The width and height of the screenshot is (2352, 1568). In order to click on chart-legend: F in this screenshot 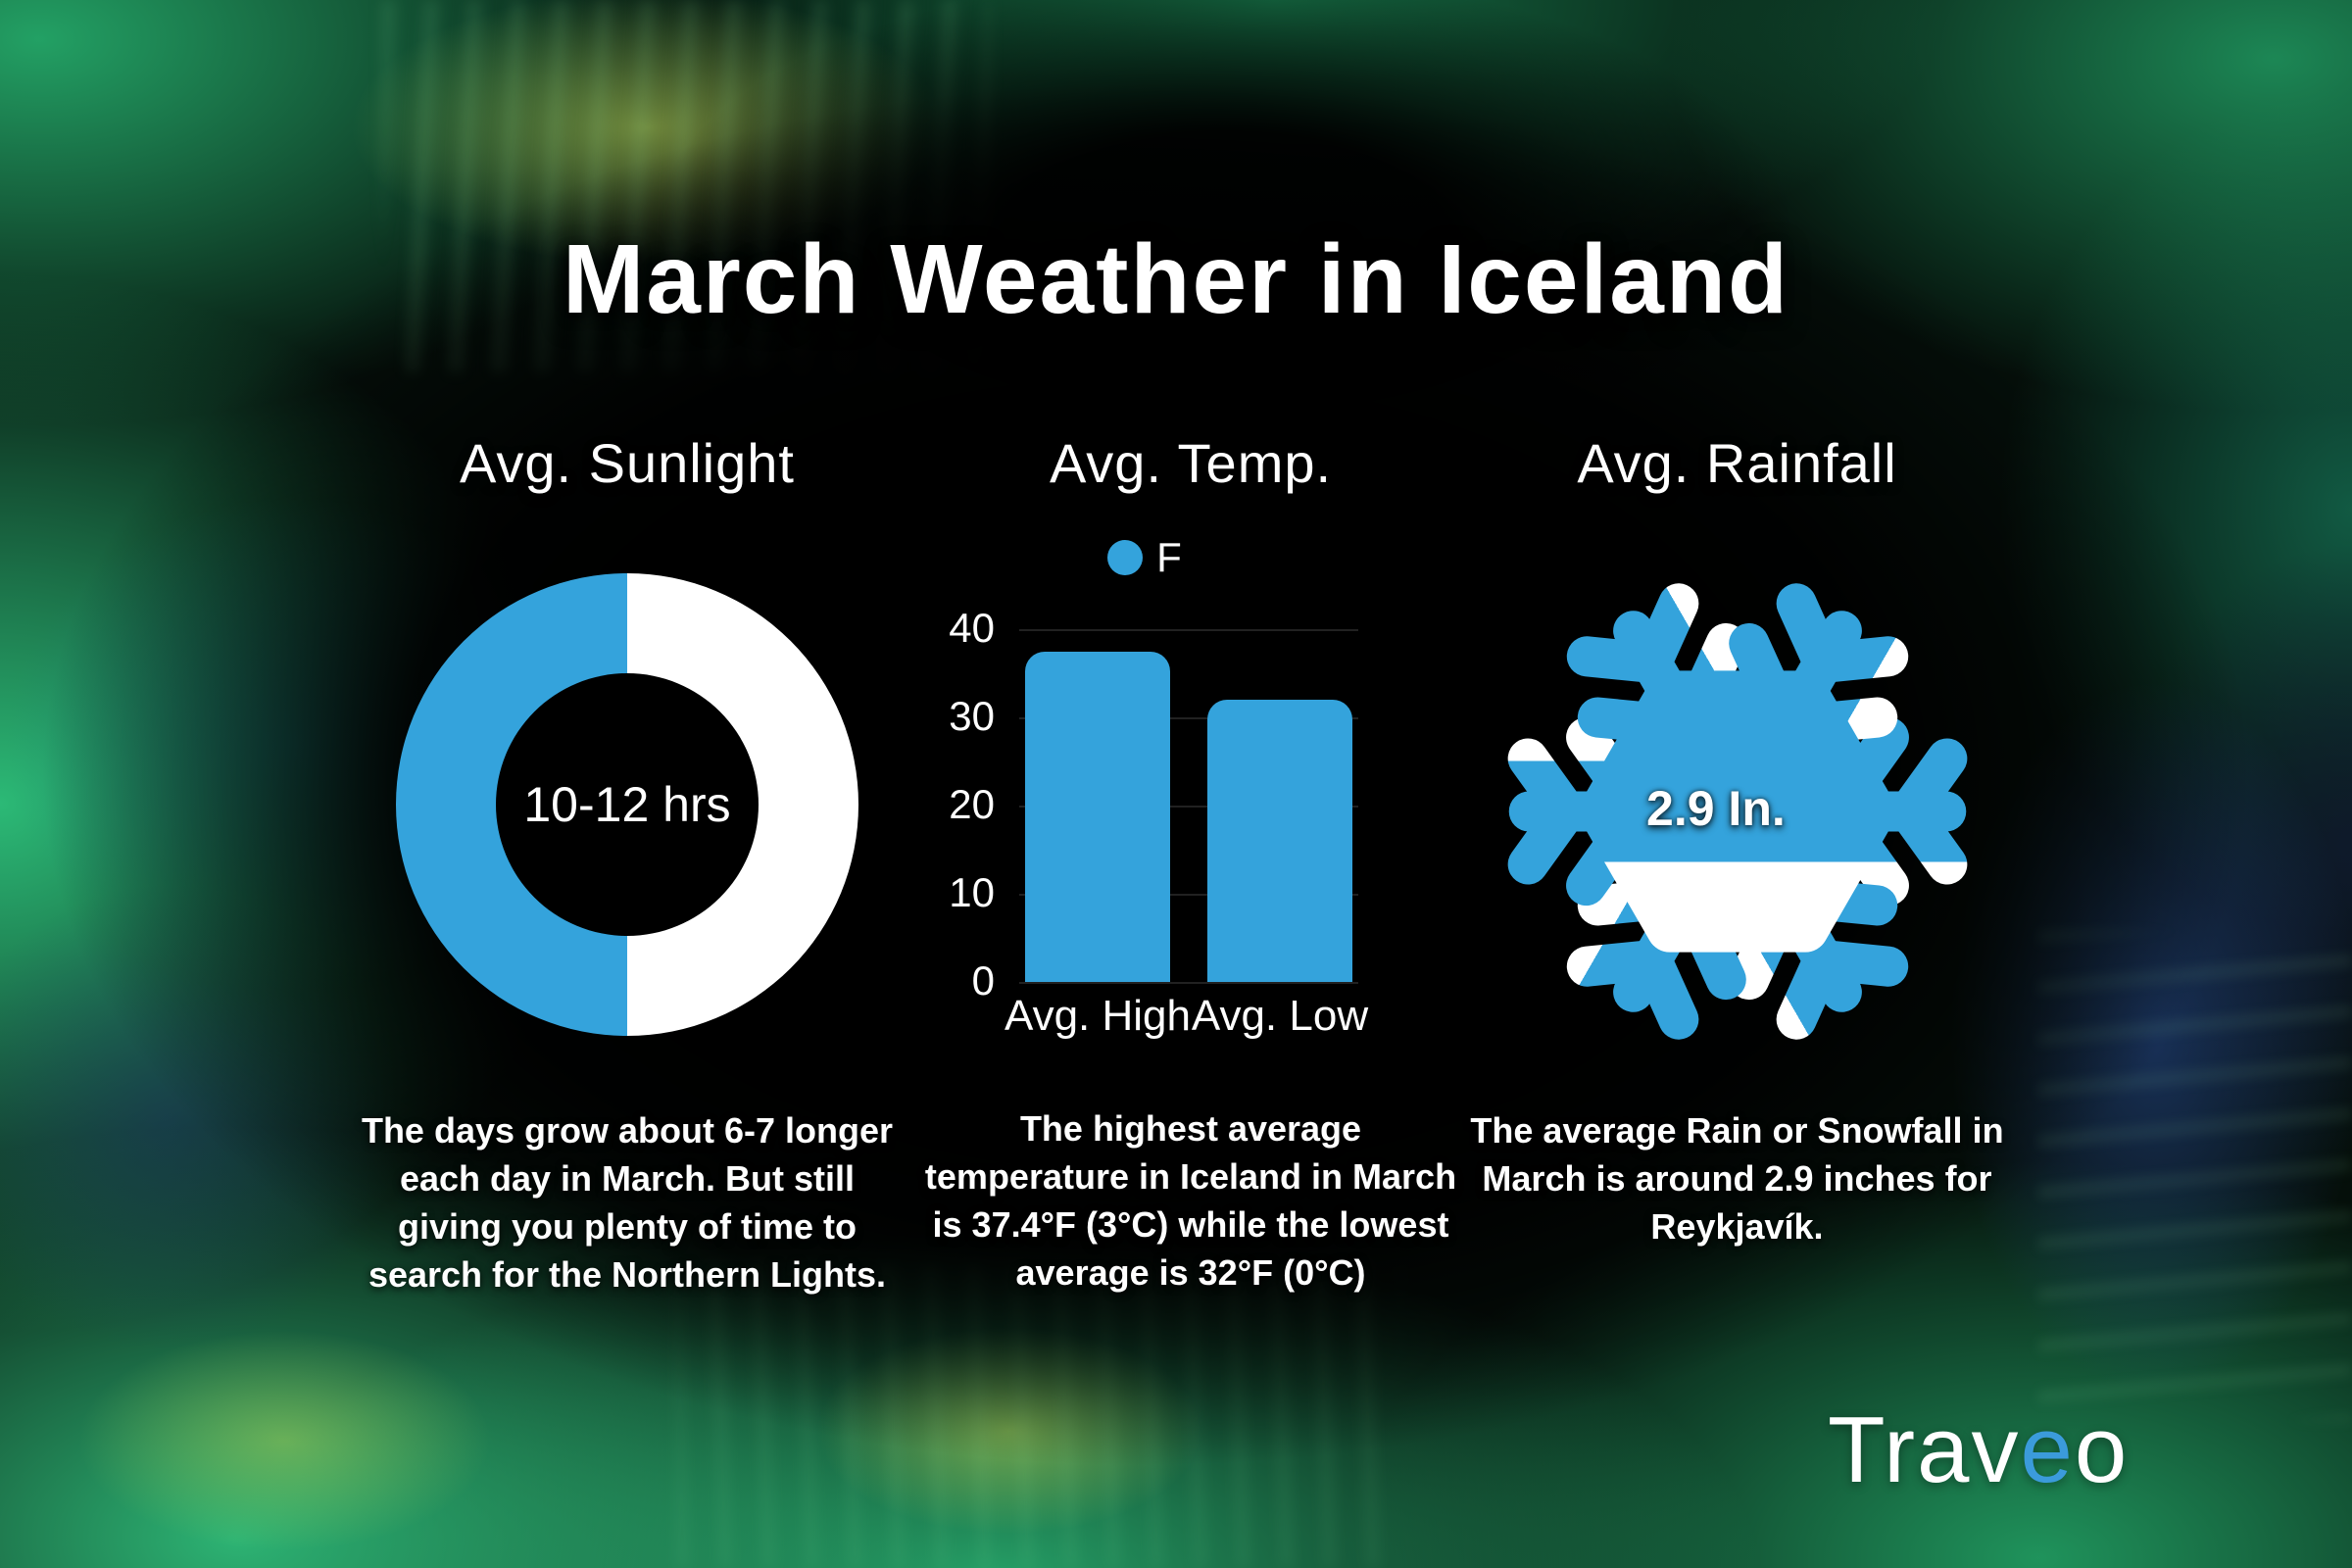, I will do `click(1144, 557)`.